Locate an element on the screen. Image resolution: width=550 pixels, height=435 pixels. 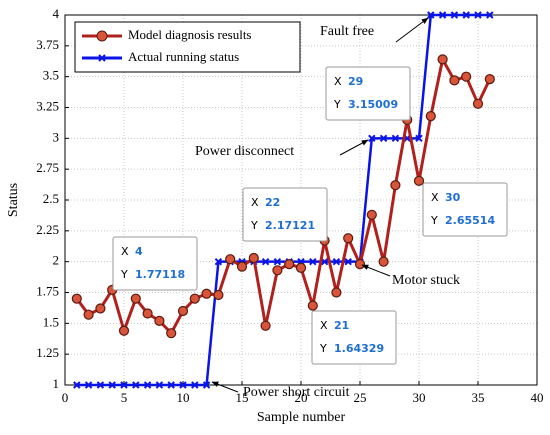
datatip-value: 21 is located at coordinates (341, 325).